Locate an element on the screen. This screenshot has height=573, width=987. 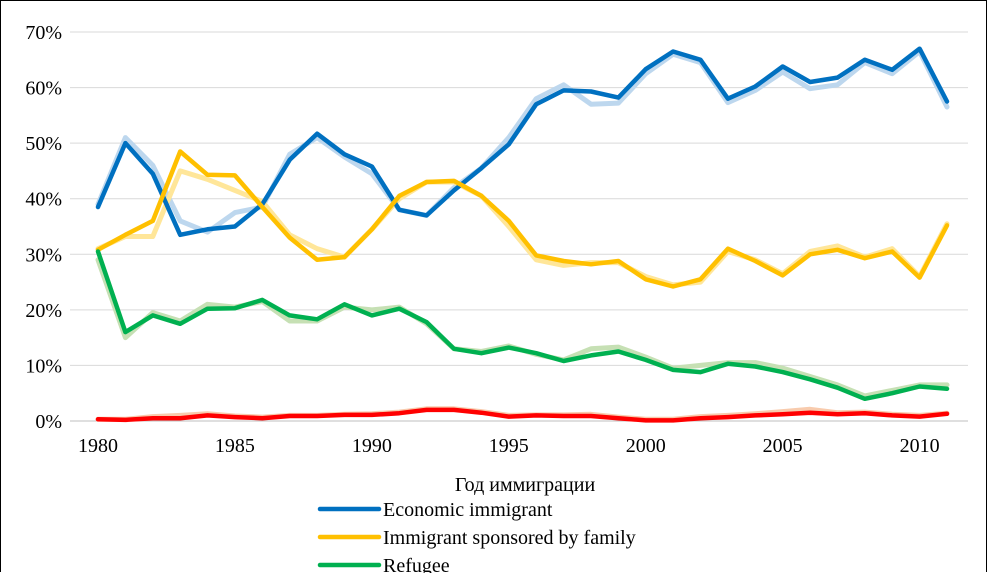
x-axis-ticks: 1980 1985 1990 1995 2000 2005 2010 is located at coordinates (509, 446).